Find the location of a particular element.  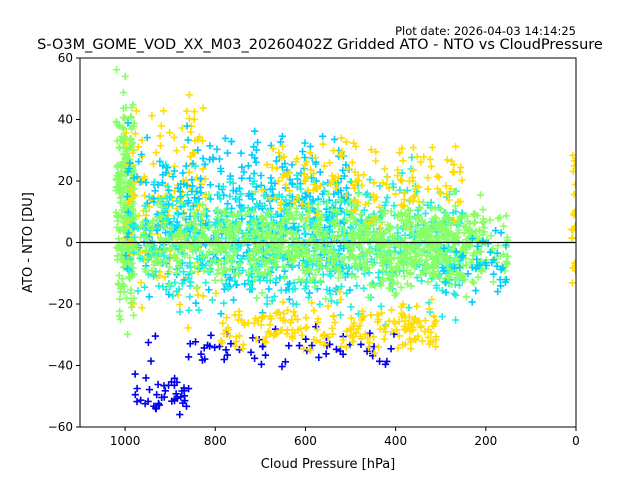

y-tick-label: 0 is located at coordinates (69, 243).